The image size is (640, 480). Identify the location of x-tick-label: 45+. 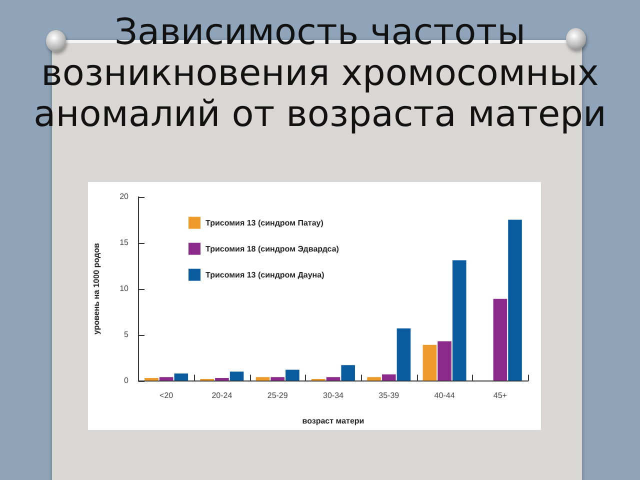
(500, 395).